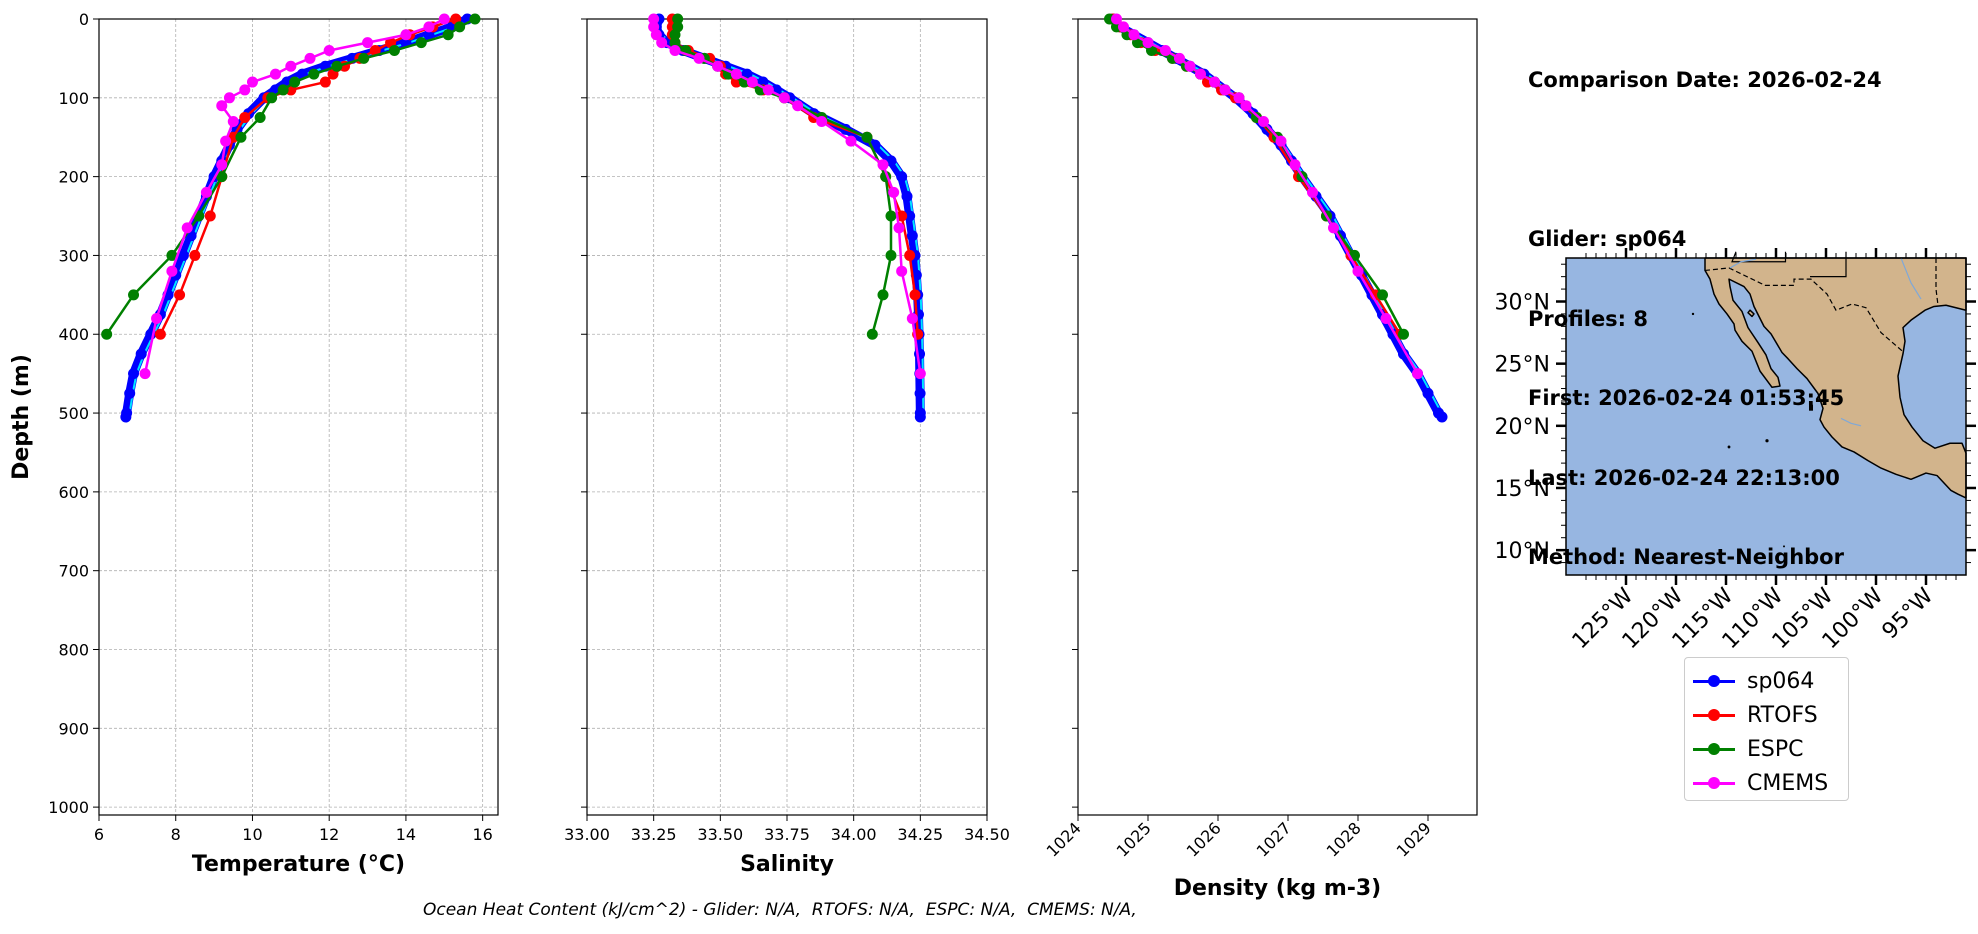 The image size is (1978, 934). I want to click on series-sp064-edge, so click(791, 217).